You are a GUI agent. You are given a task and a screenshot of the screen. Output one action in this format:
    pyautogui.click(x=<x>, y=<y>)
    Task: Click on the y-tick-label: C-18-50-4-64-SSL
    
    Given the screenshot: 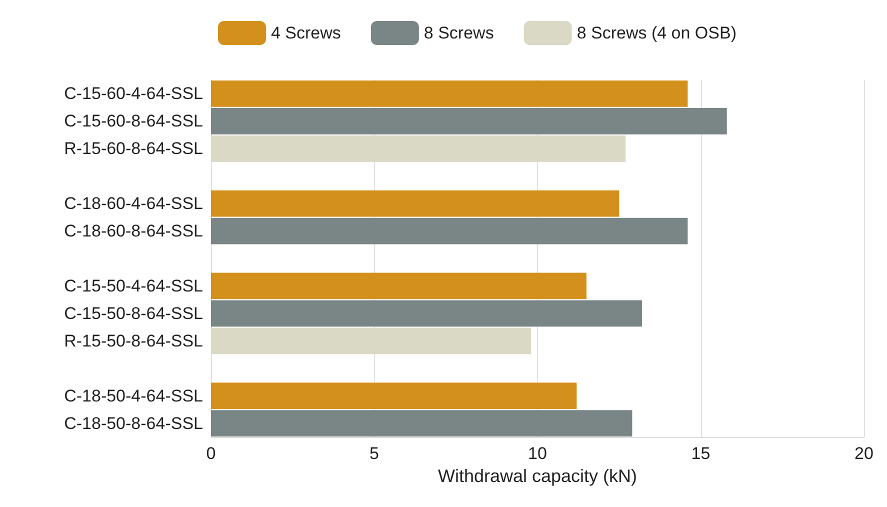 What is the action you would take?
    pyautogui.click(x=133, y=396)
    